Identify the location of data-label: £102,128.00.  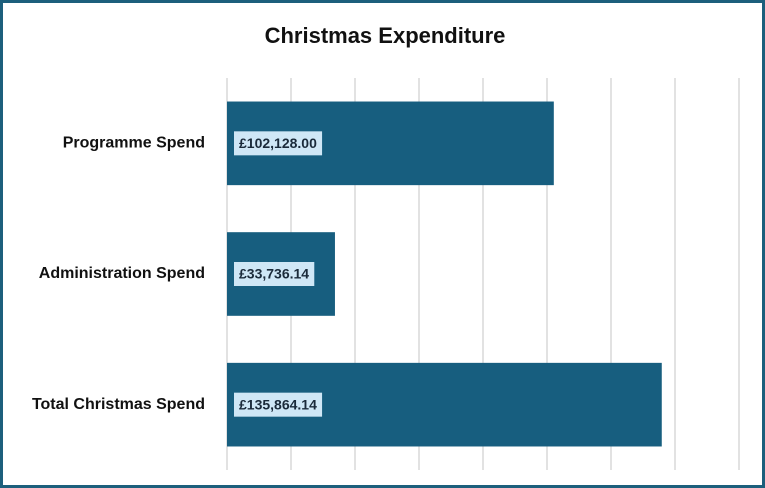
(278, 143).